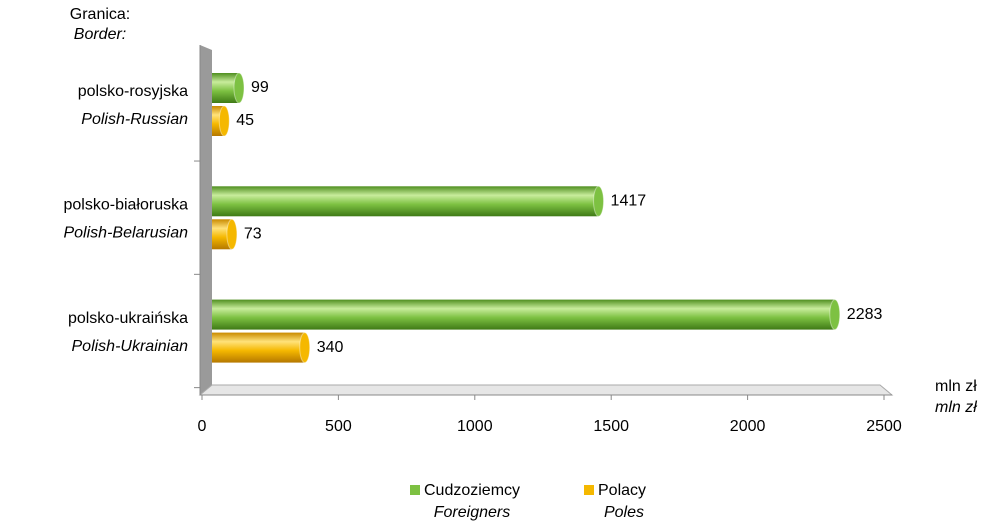  I want to click on category-label-en: Polish-Ukrainian, so click(130, 346).